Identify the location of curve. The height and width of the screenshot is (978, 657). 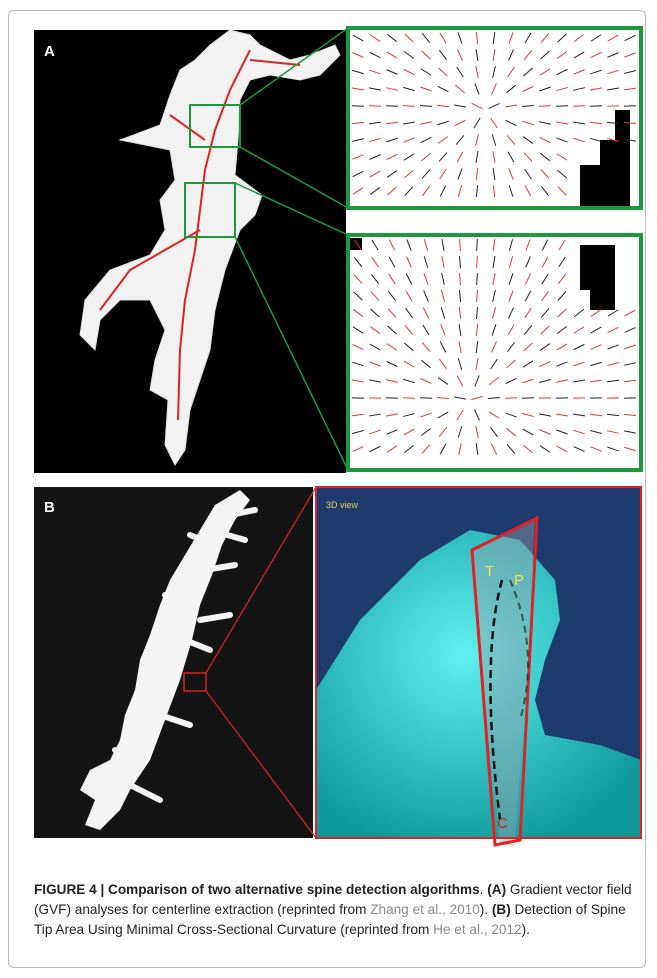
(496, 700).